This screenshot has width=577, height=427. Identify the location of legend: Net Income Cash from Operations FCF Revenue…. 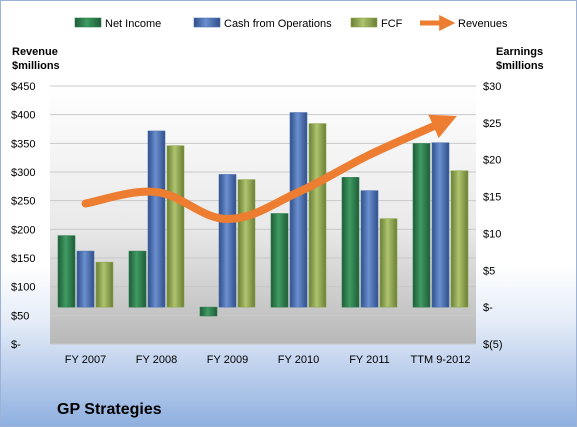
(291, 23).